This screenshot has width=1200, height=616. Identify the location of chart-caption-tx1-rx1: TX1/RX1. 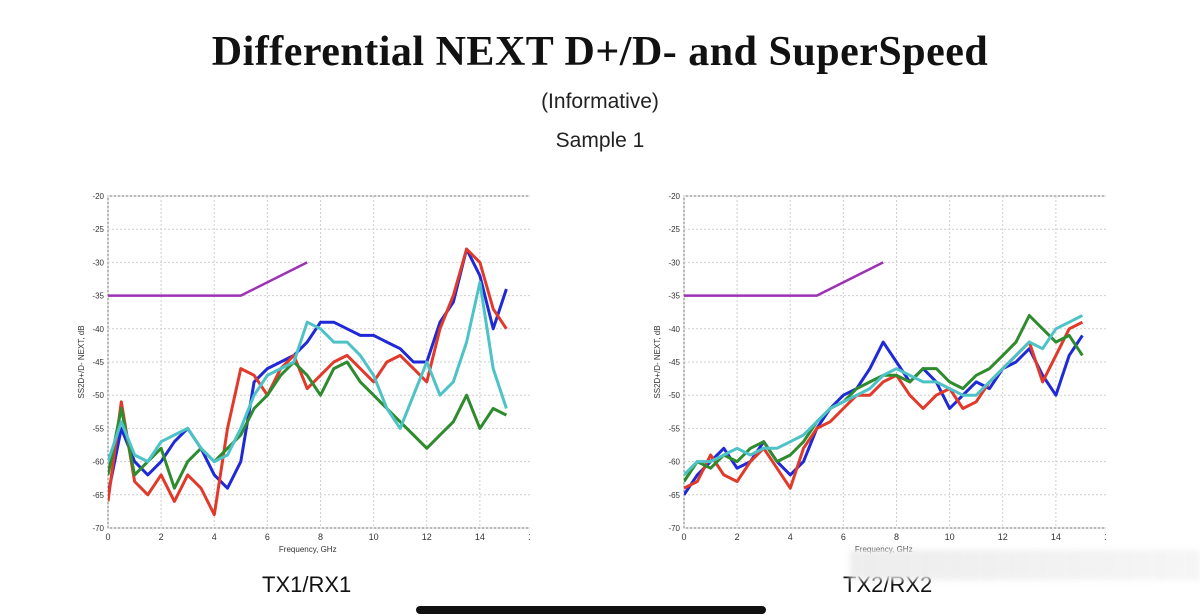
(307, 584).